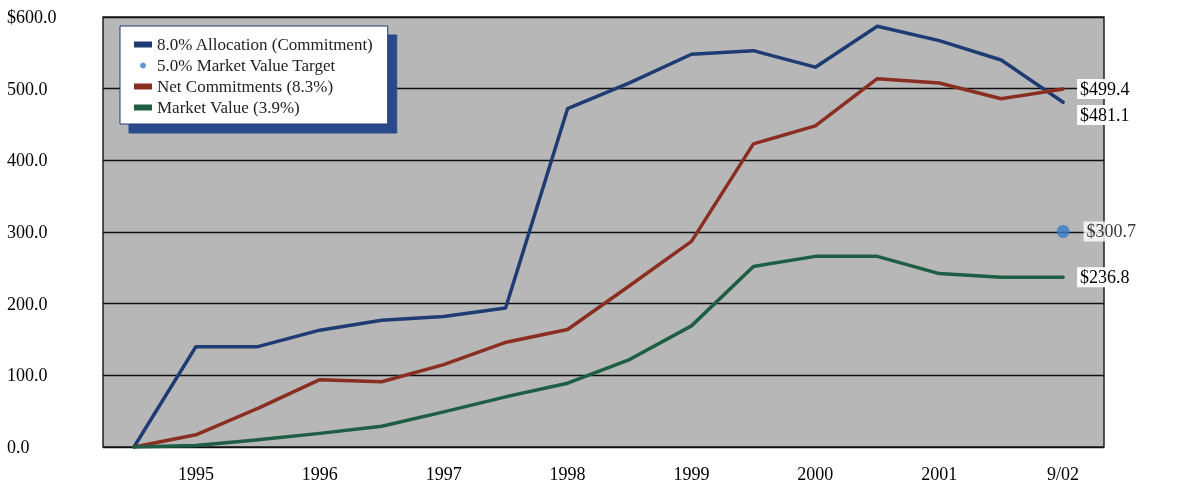  What do you see at coordinates (27, 232) in the screenshot?
I see `y-tick-label: 300.0` at bounding box center [27, 232].